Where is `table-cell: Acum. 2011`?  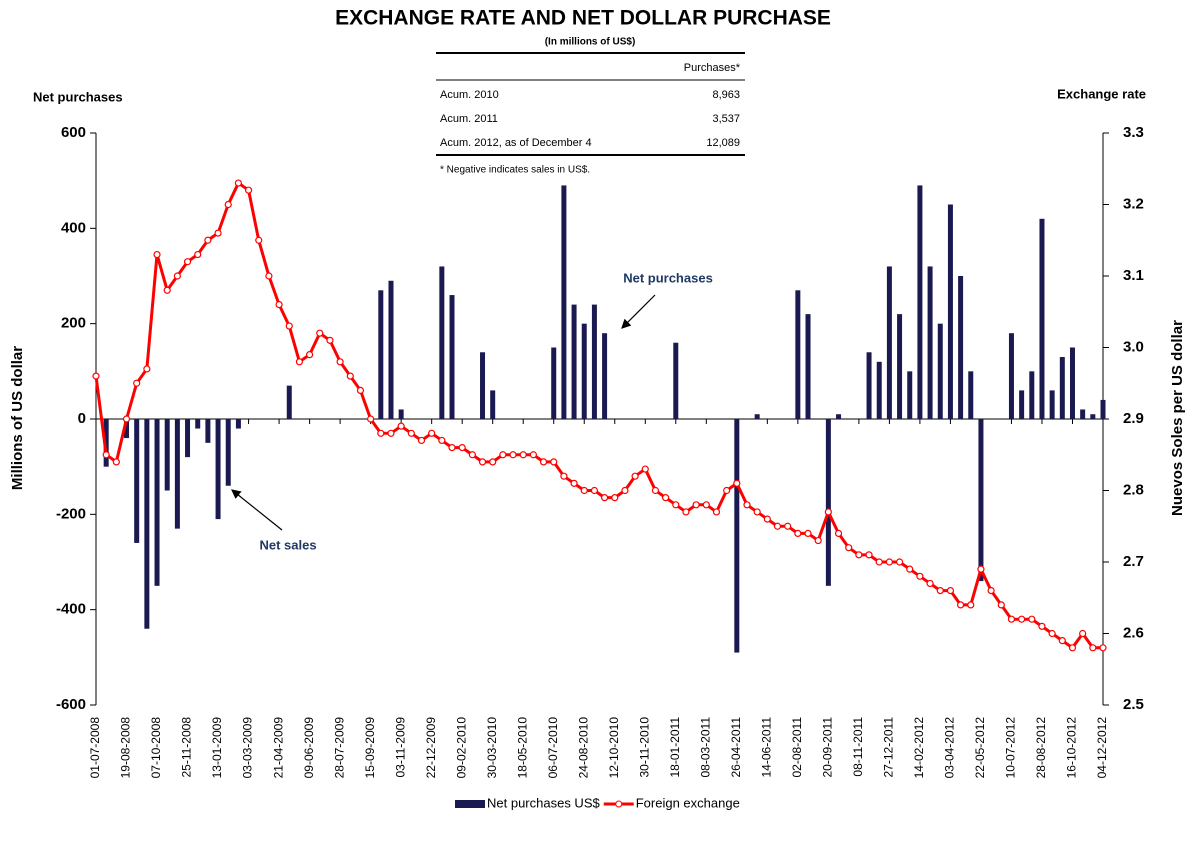 table-cell: Acum. 2011 is located at coordinates (469, 119).